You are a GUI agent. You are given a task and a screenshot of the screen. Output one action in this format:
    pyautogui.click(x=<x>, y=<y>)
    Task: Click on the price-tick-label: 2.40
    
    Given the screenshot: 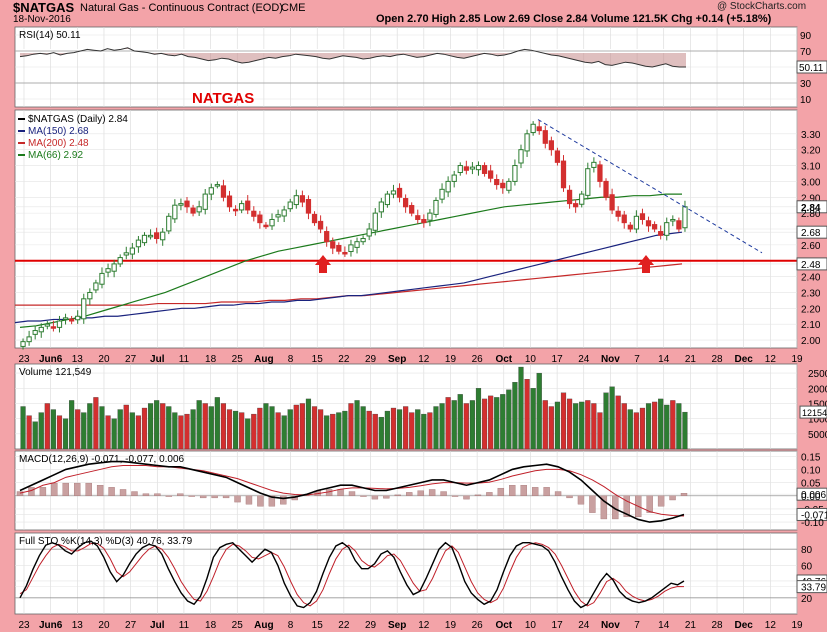 What is the action you would take?
    pyautogui.click(x=811, y=278)
    